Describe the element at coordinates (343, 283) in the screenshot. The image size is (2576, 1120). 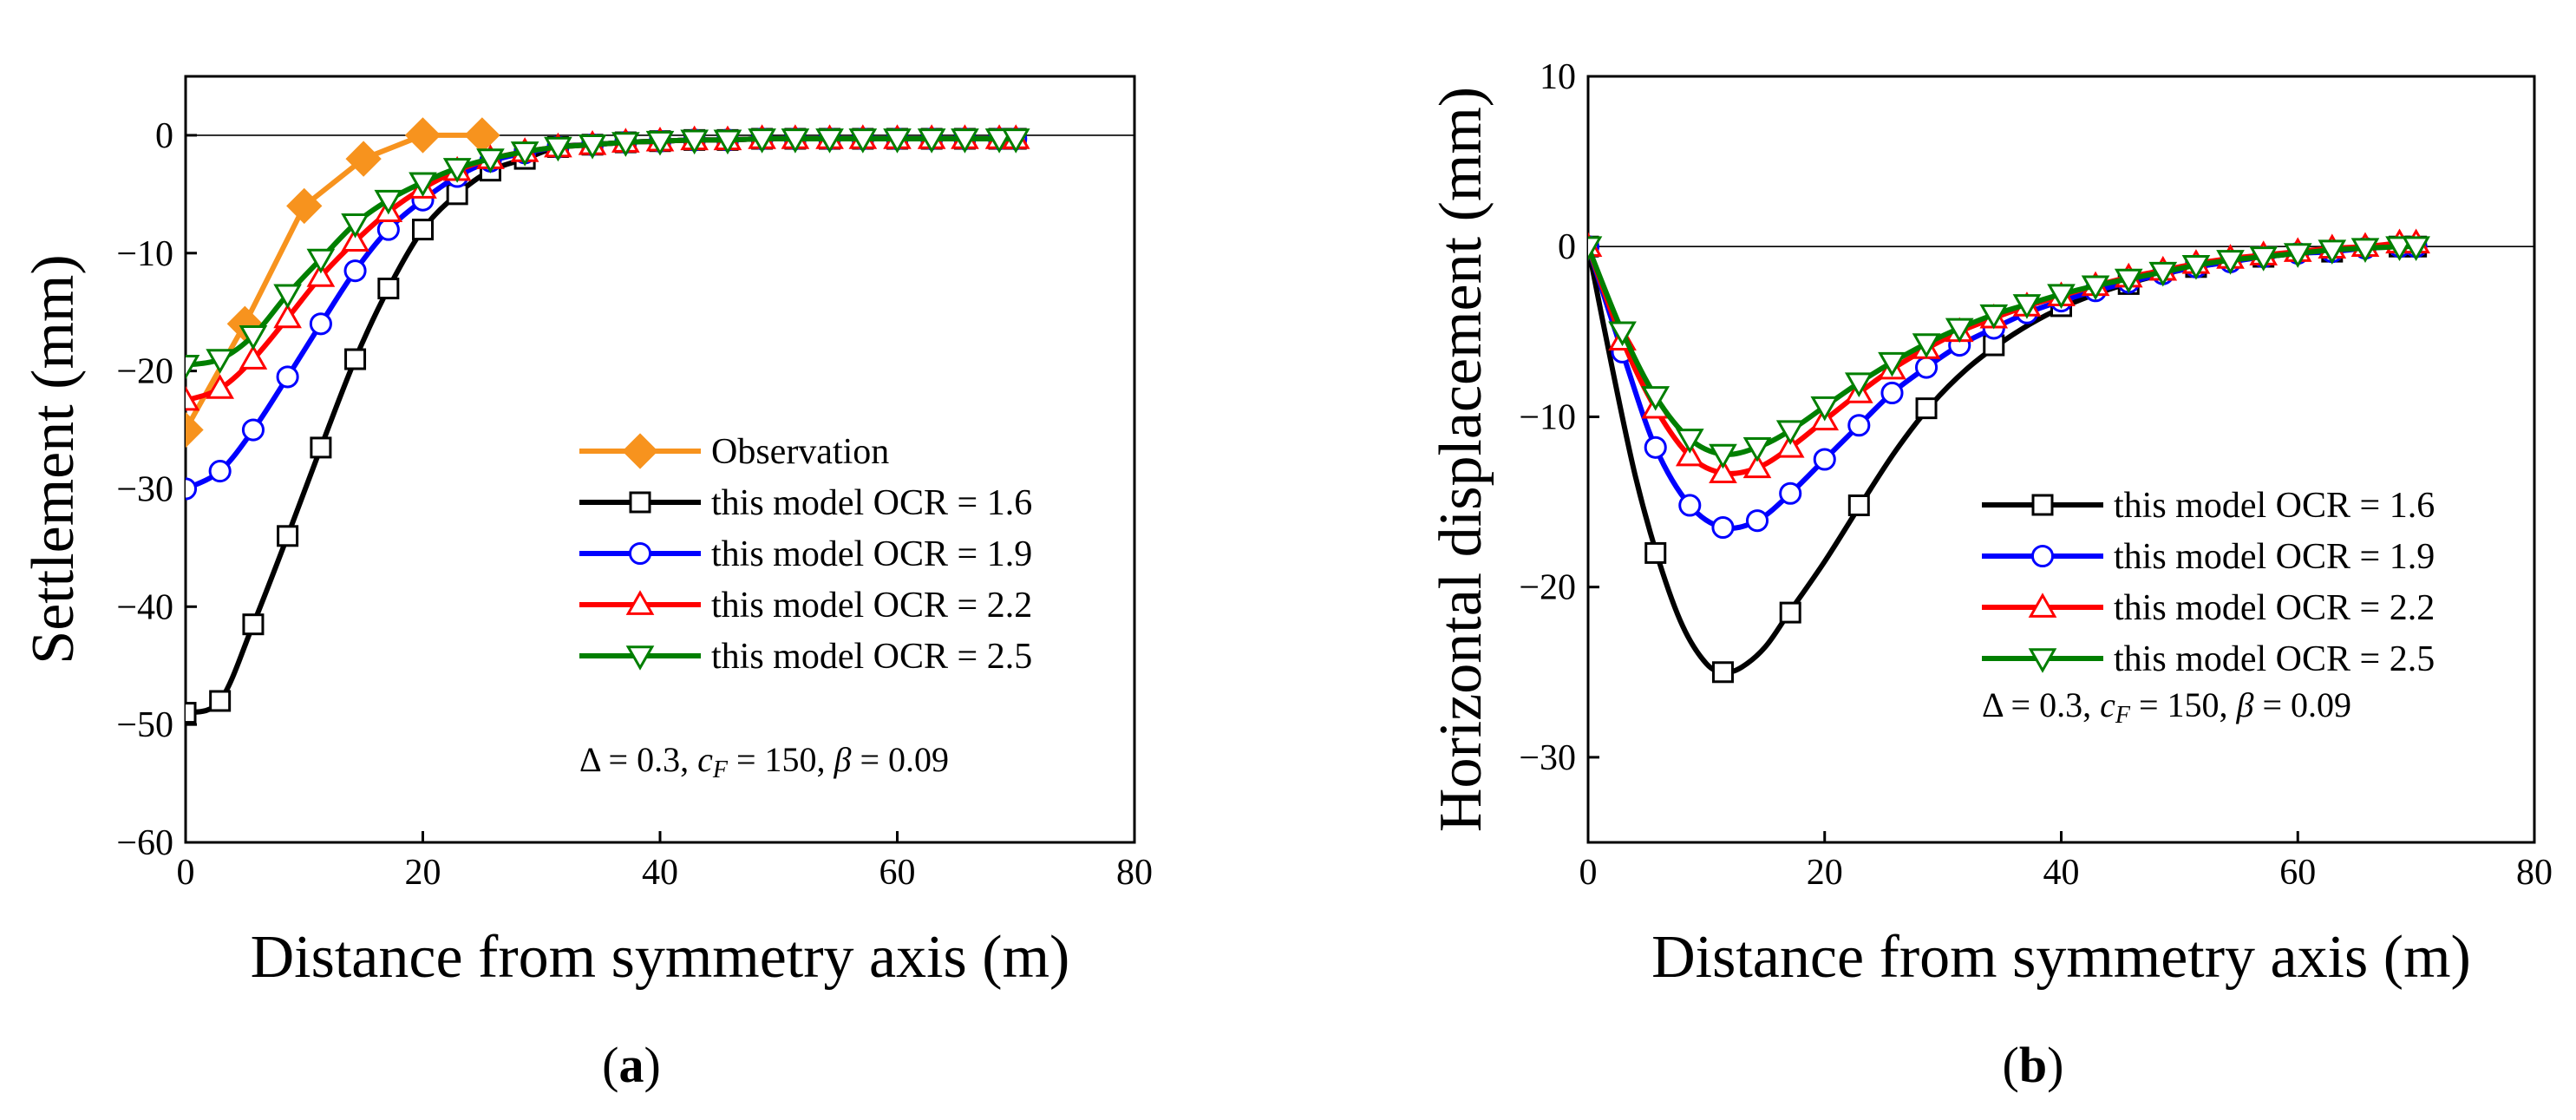
I see `series-observation` at that location.